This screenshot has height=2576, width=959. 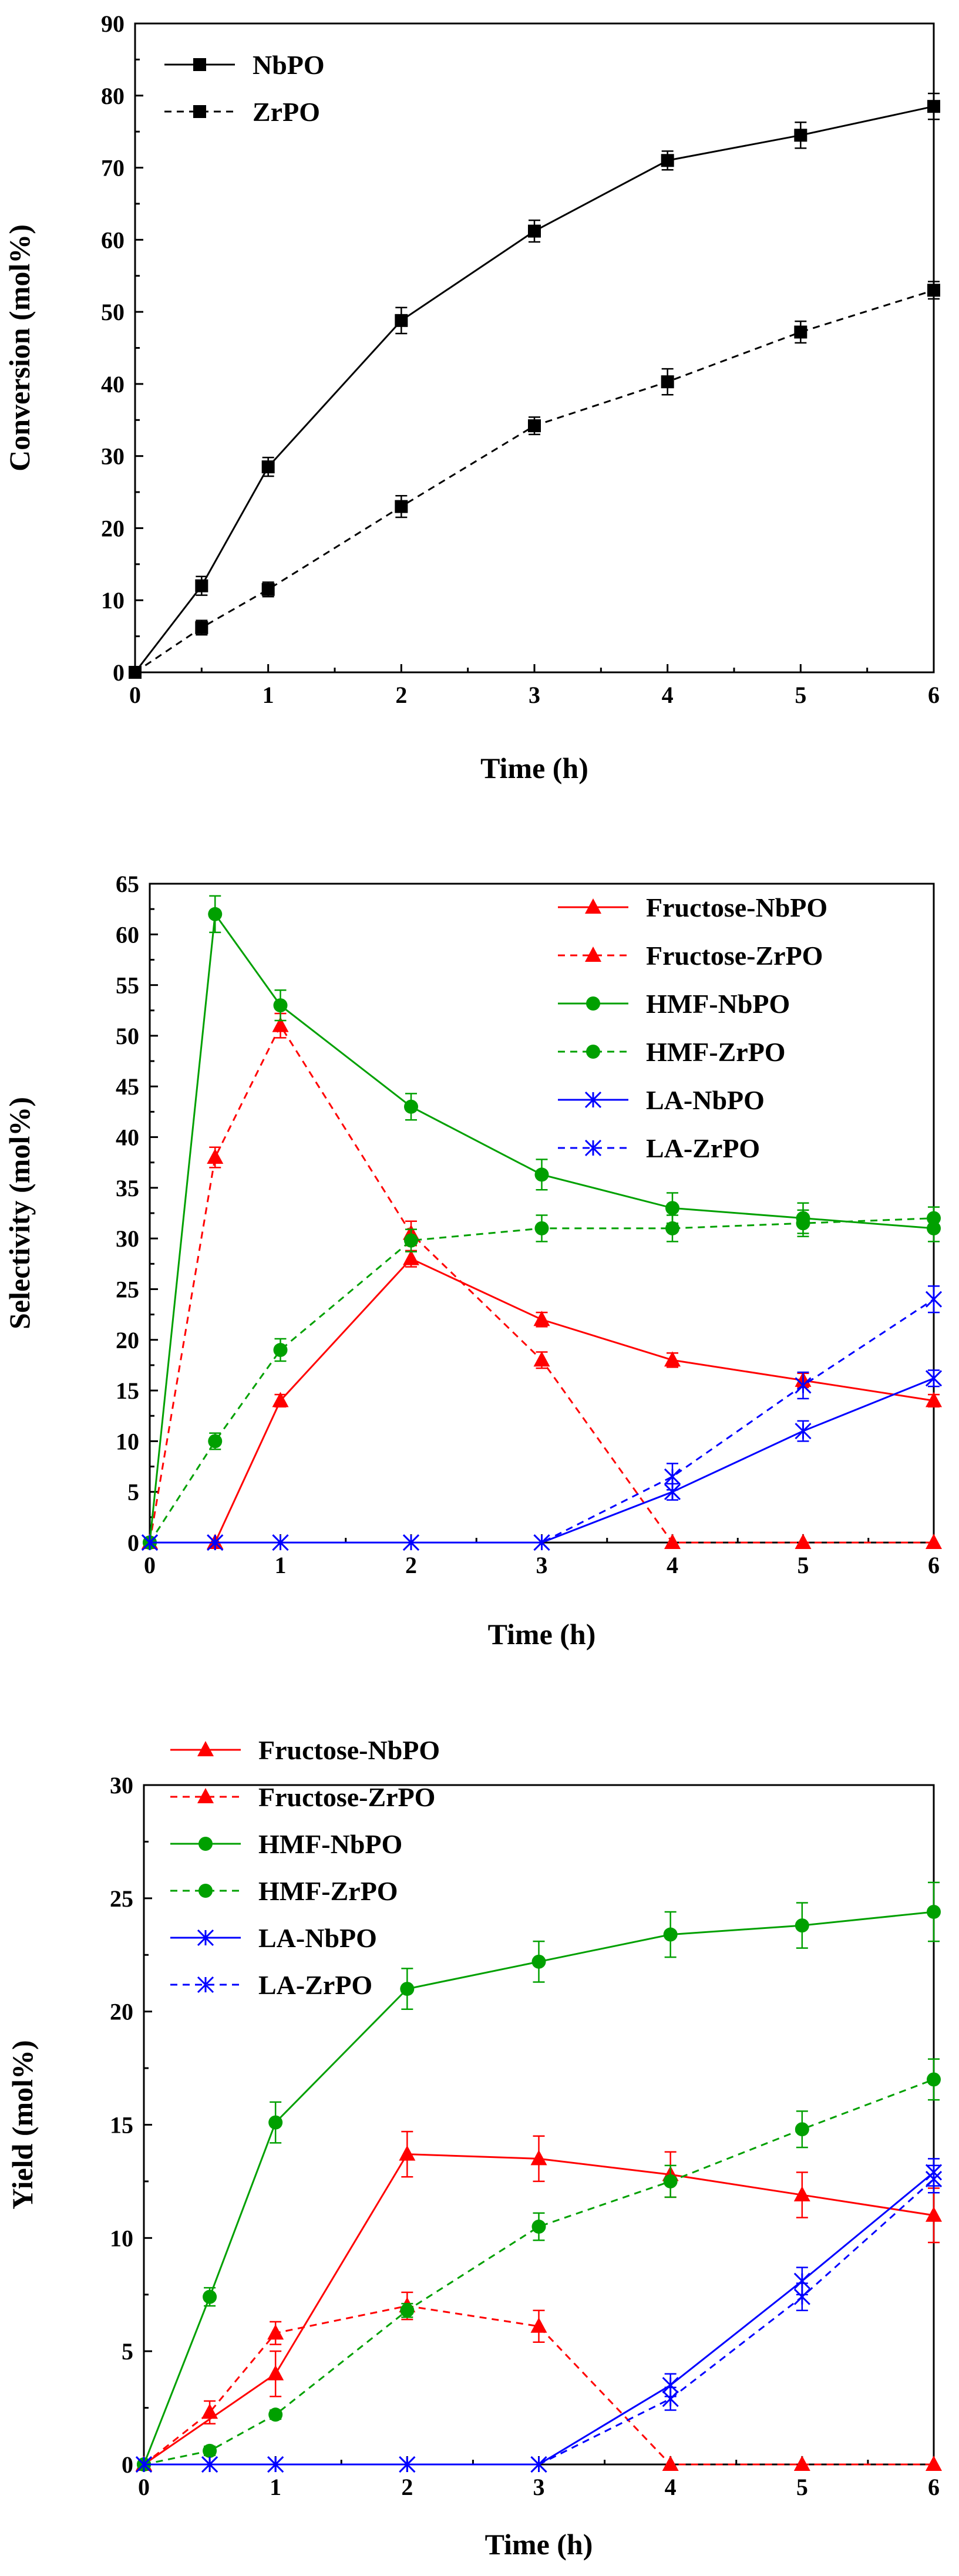 I want to click on y-tick-label: 25, so click(x=127, y=1289).